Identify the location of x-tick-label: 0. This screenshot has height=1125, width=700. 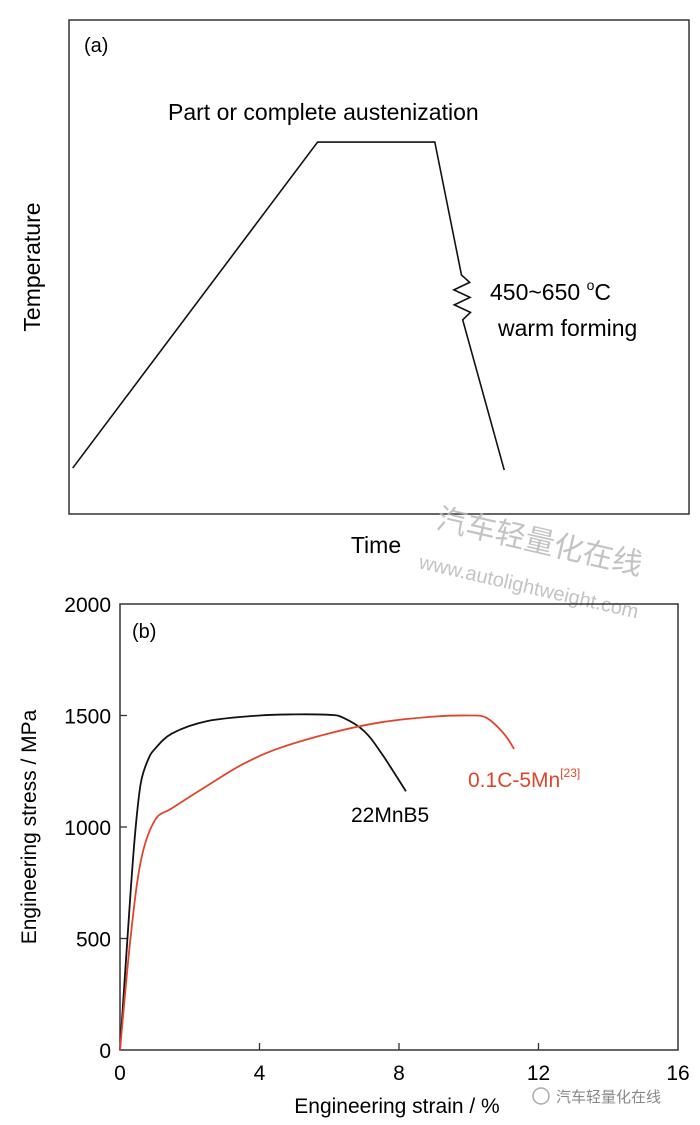
(120, 1073).